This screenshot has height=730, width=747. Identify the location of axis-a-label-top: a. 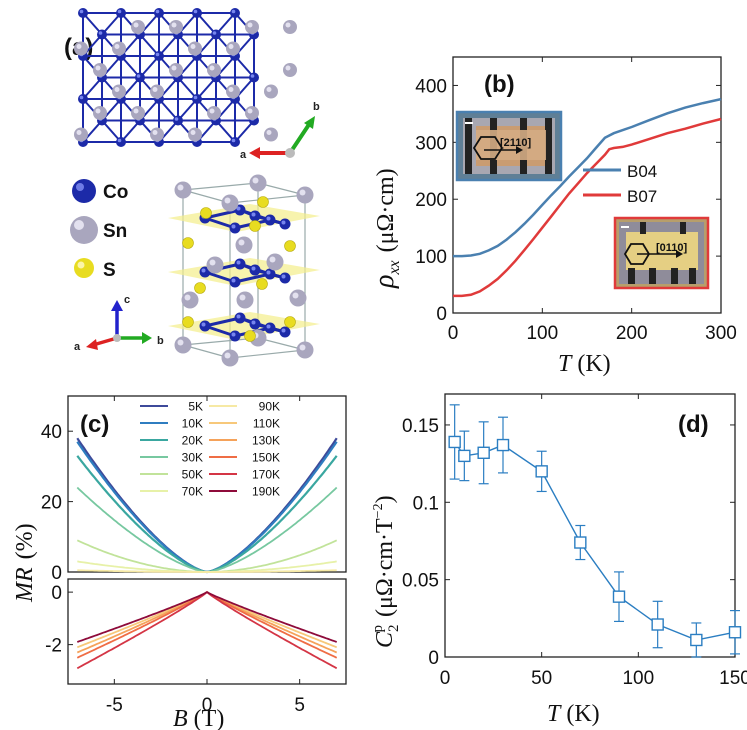
(243, 155).